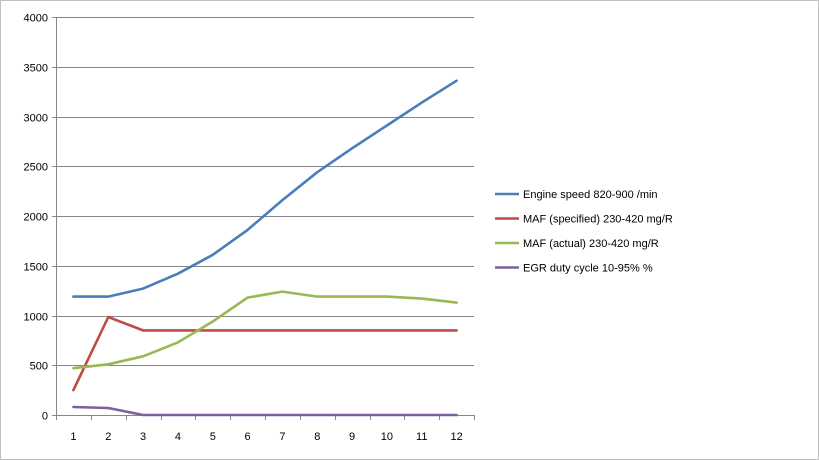 The image size is (819, 460). I want to click on x-tick-label: 9, so click(352, 437).